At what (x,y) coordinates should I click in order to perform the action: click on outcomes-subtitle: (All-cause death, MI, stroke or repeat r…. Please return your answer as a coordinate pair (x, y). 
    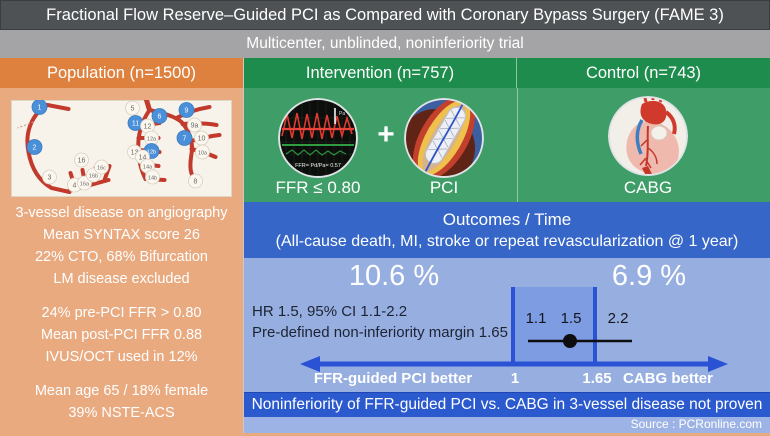
    Looking at the image, I should click on (507, 241).